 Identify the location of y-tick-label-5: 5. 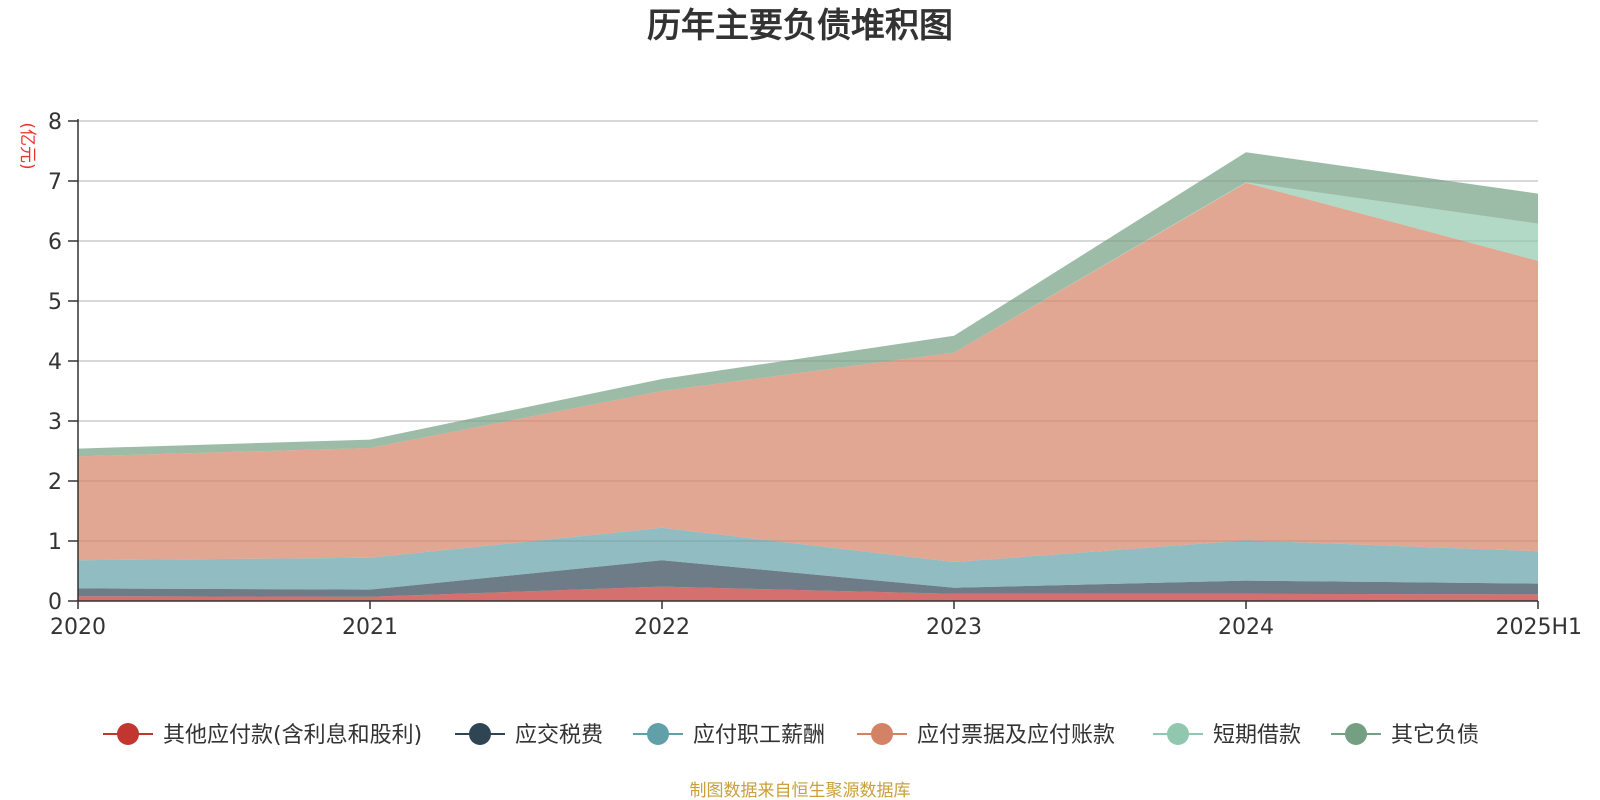
(55, 302).